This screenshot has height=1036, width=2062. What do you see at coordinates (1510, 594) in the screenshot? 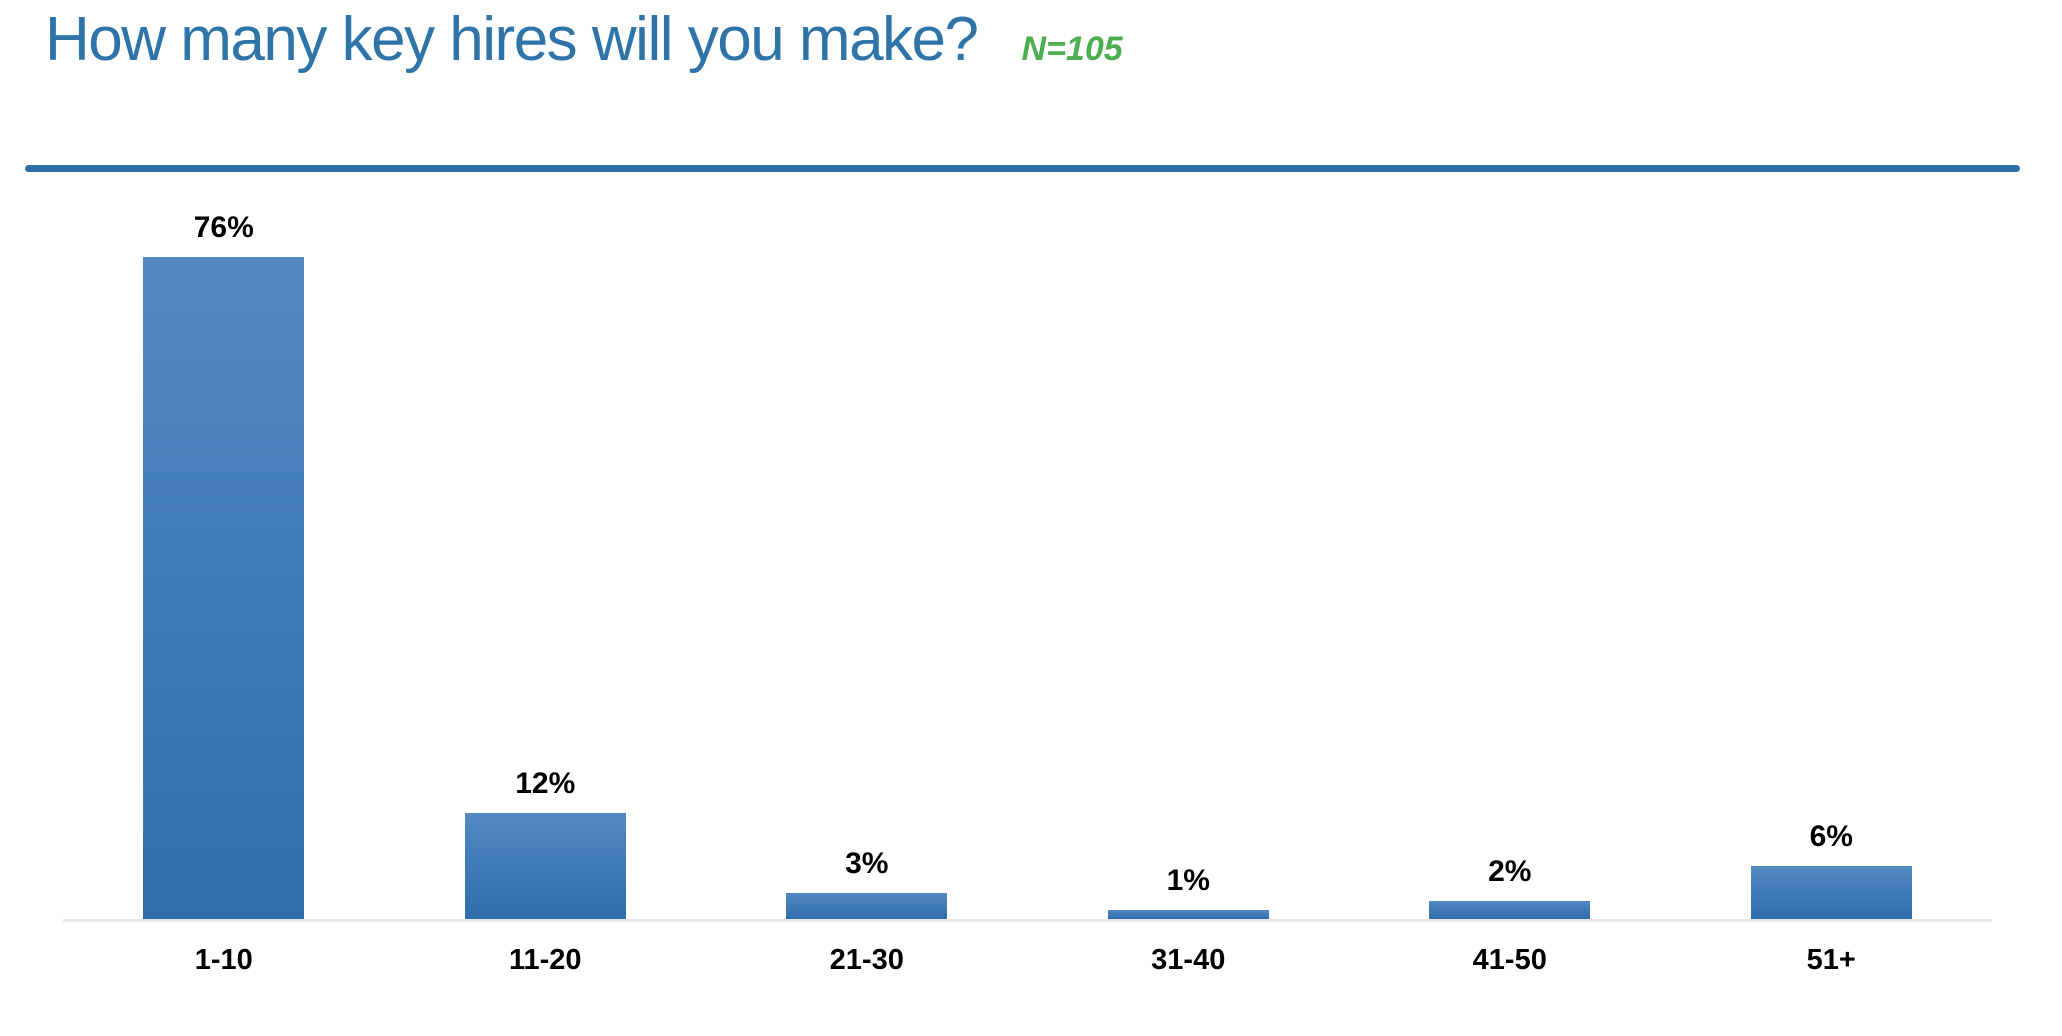
I see `chart-column: 2% 41-50` at bounding box center [1510, 594].